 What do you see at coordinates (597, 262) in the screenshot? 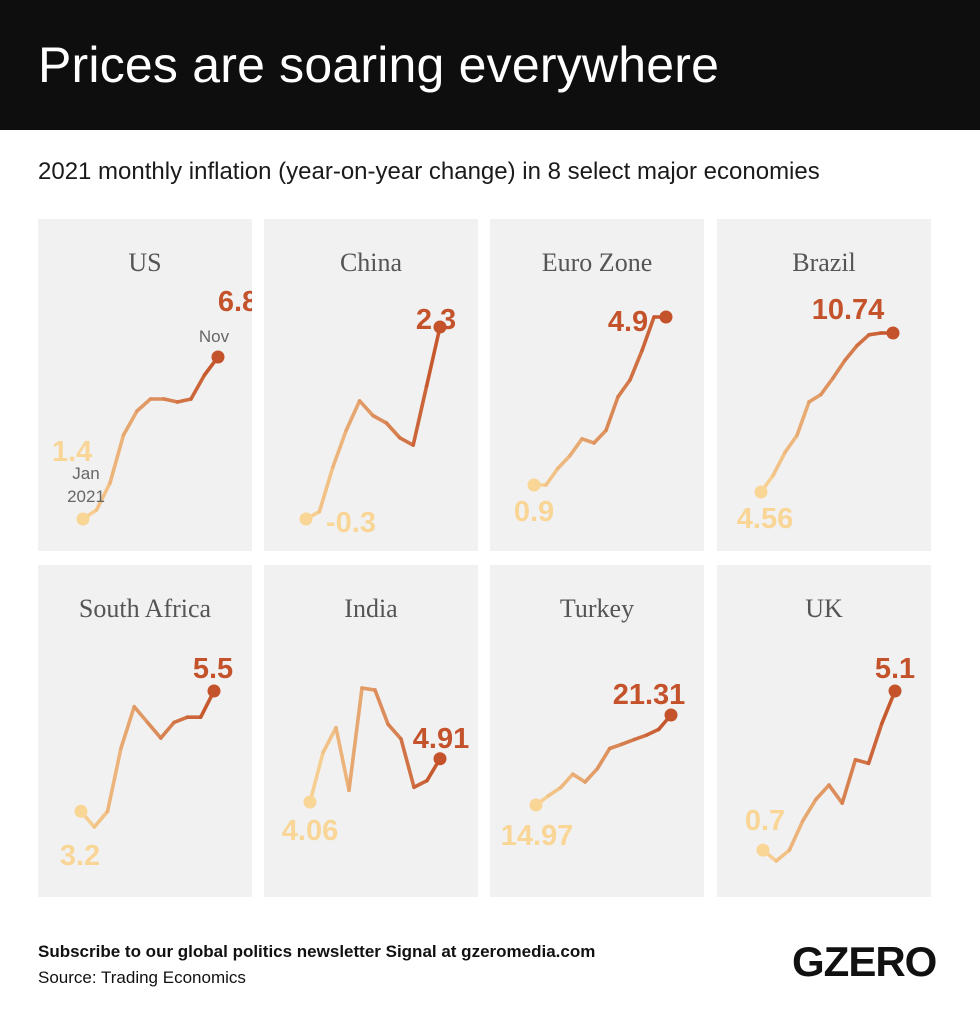
I see `panel-title: Euro Zone` at bounding box center [597, 262].